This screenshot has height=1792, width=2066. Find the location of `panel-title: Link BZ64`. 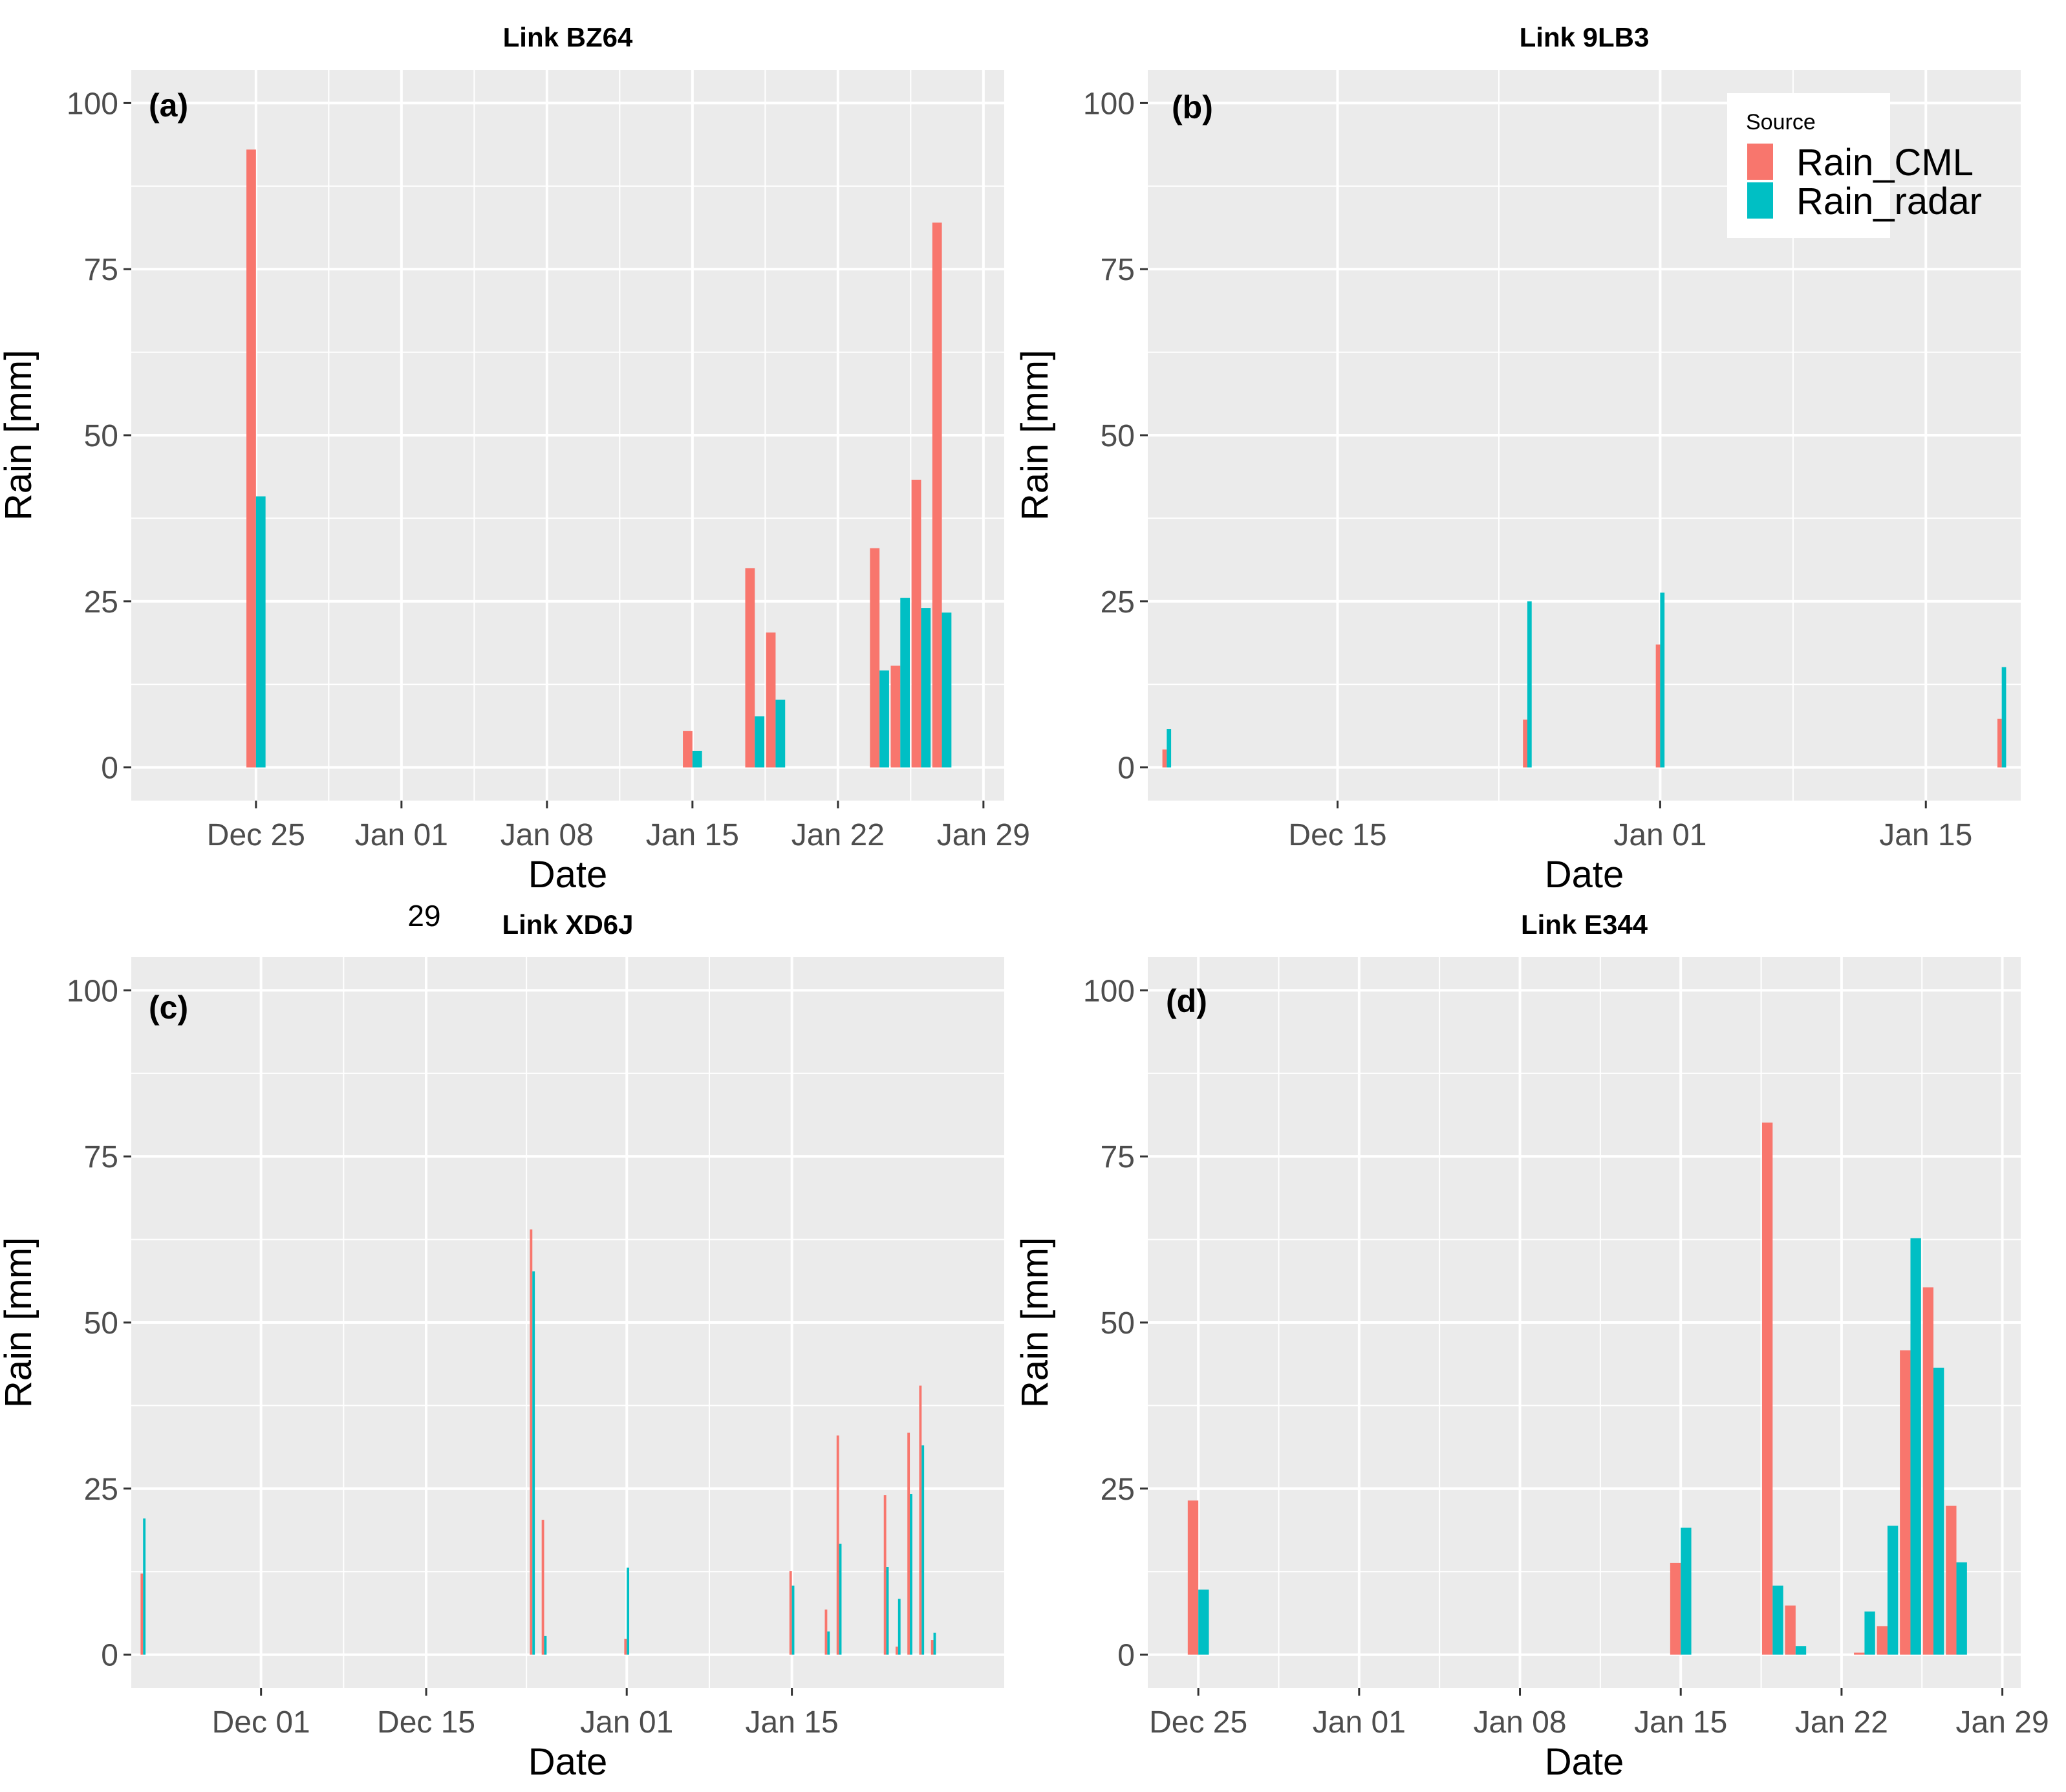

panel-title: Link BZ64 is located at coordinates (568, 37).